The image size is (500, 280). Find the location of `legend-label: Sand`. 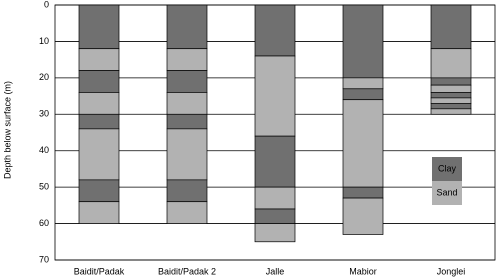

legend-label: Sand is located at coordinates (446, 192).